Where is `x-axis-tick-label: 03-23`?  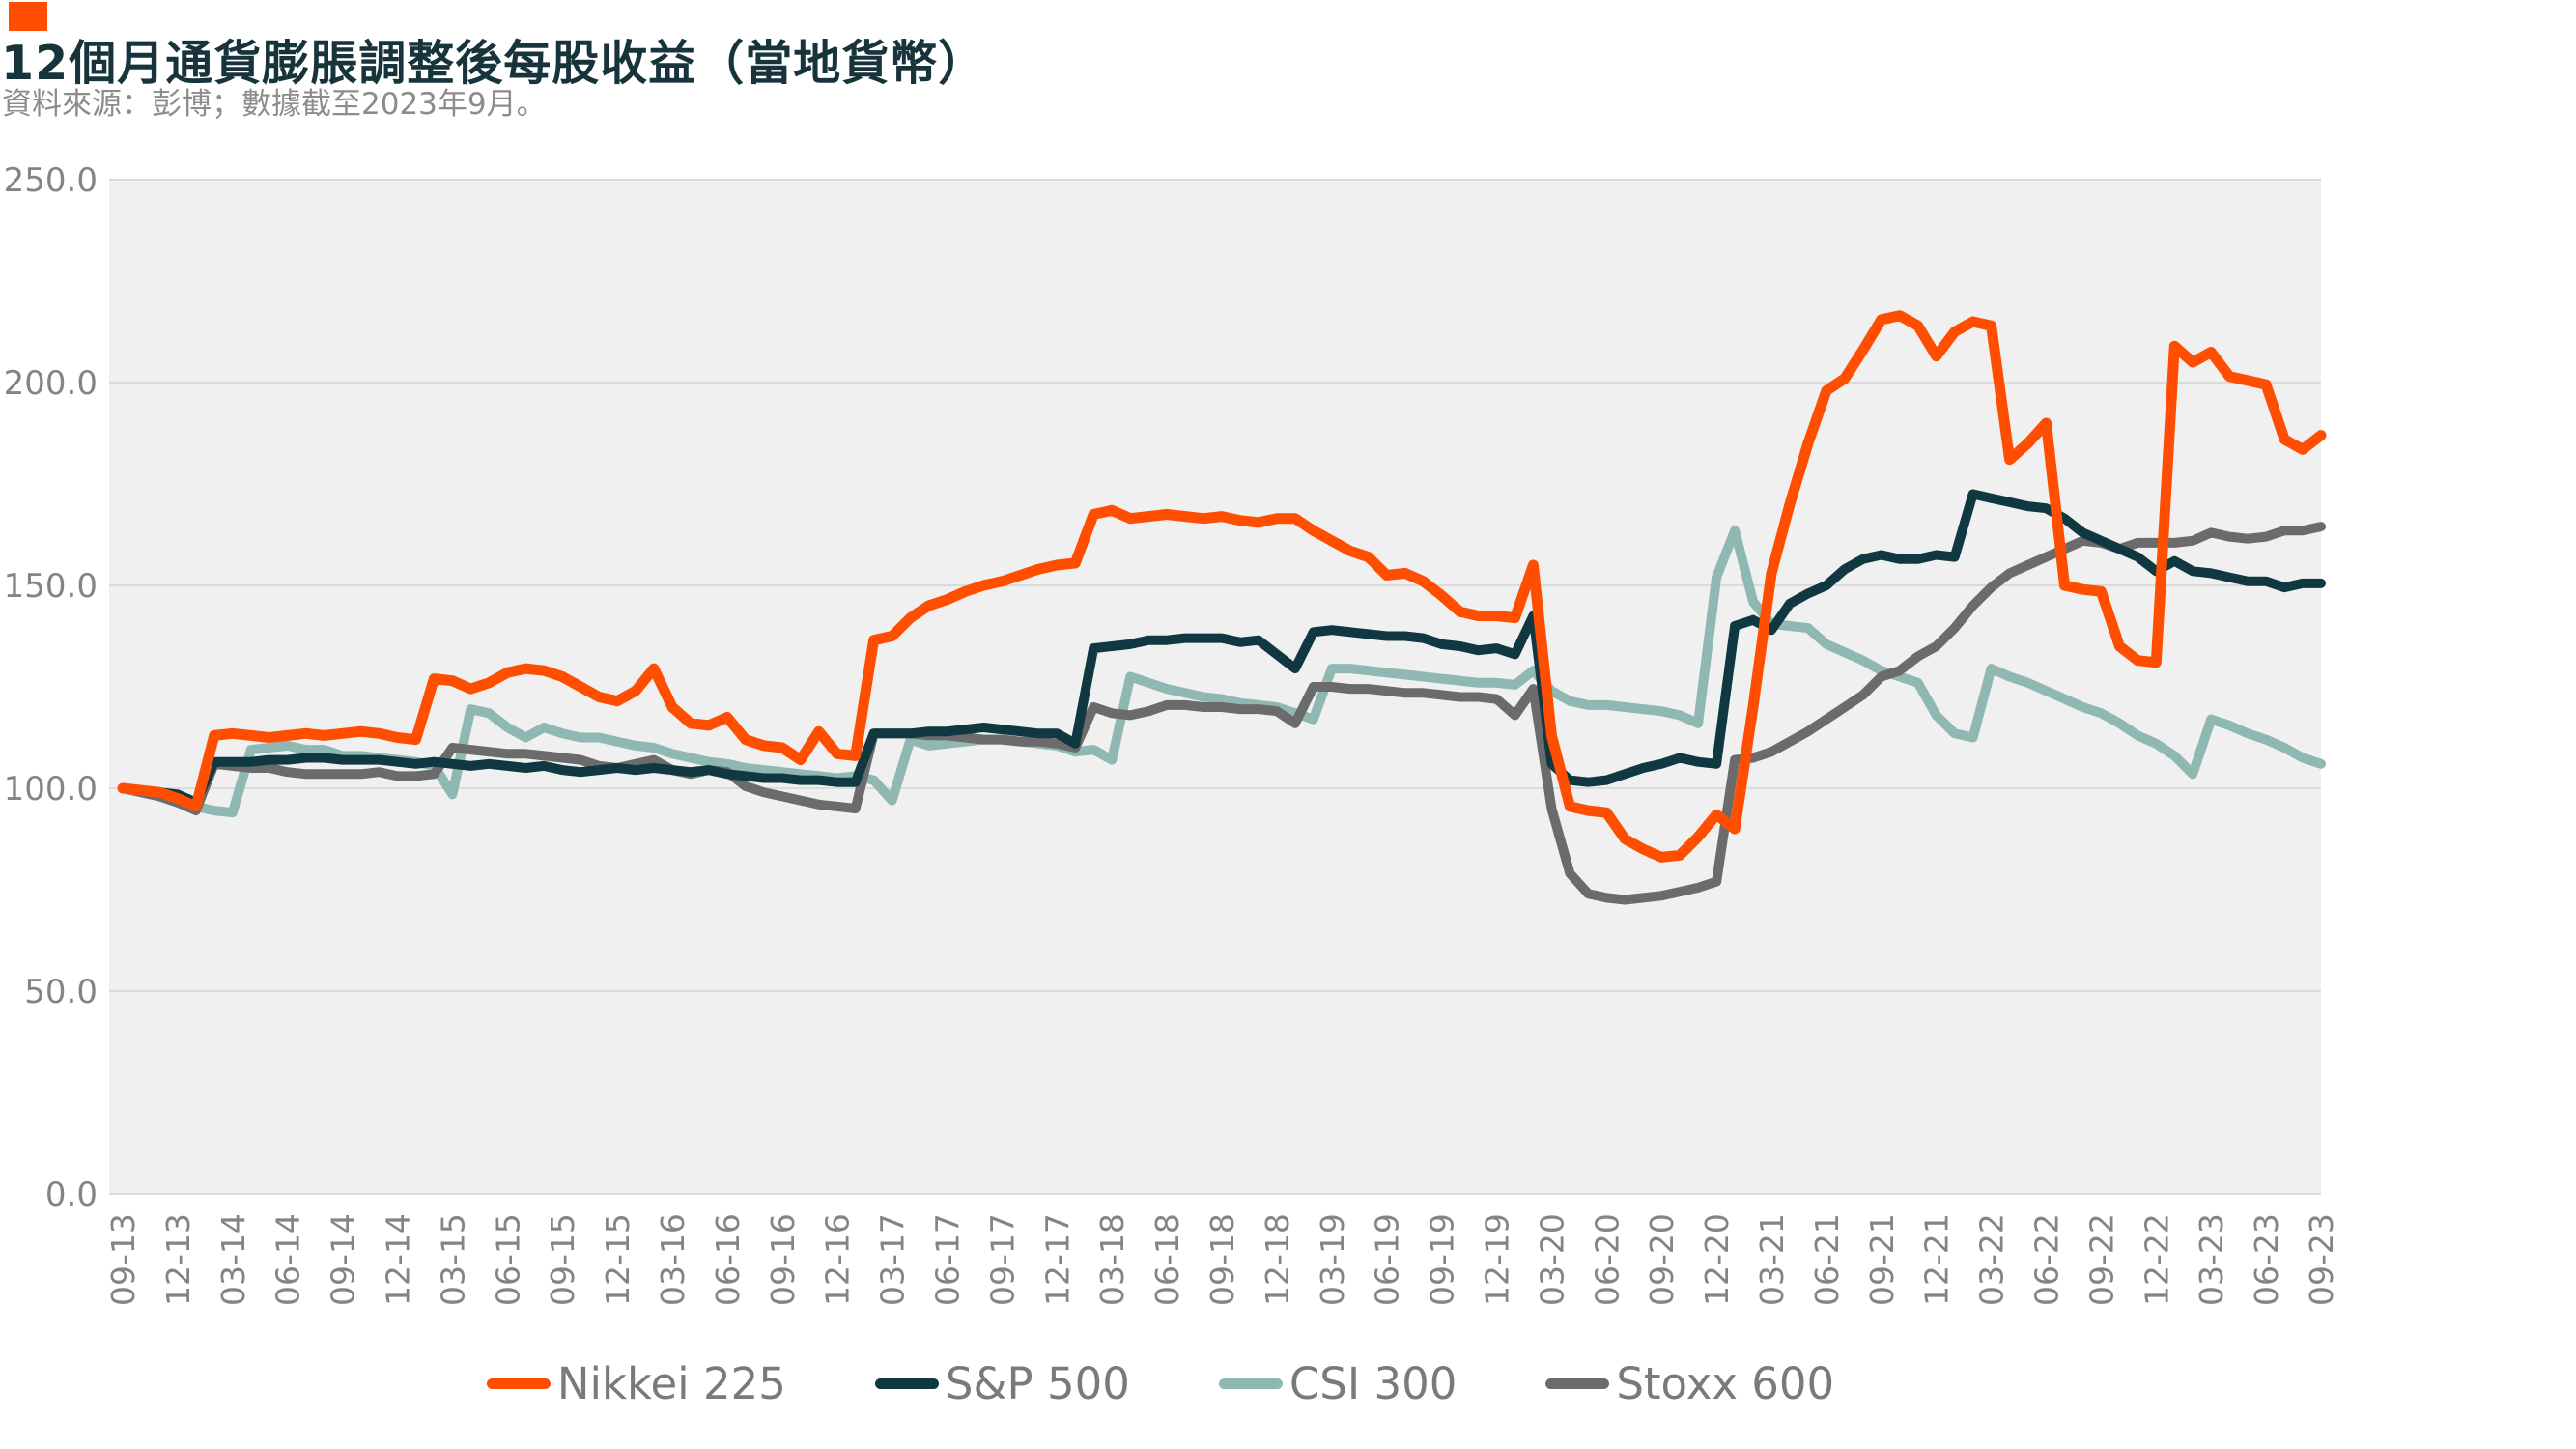
x-axis-tick-label: 03-23 is located at coordinates (2211, 1259).